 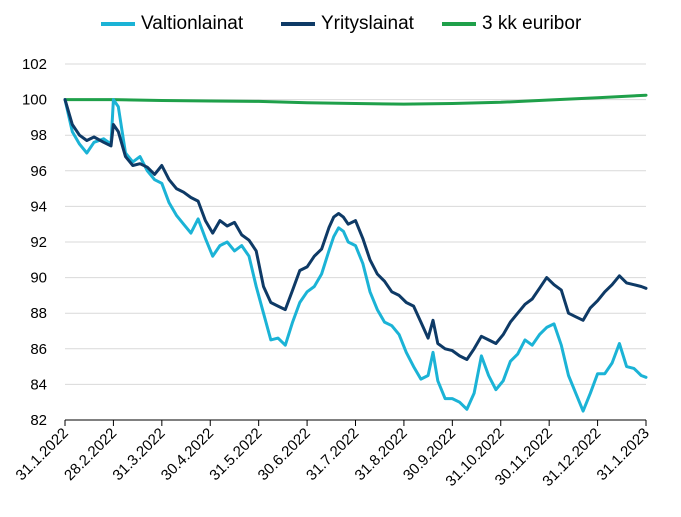 I want to click on legend-item-valtionlainat: Valtionlainat, so click(x=172, y=24).